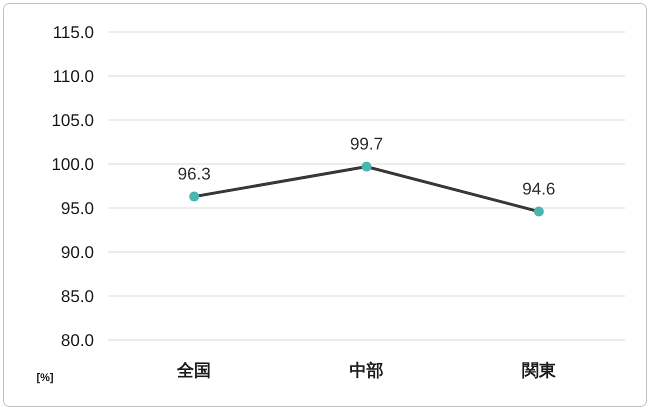 Image resolution: width=650 pixels, height=410 pixels. I want to click on data-label: 96.3, so click(194, 174).